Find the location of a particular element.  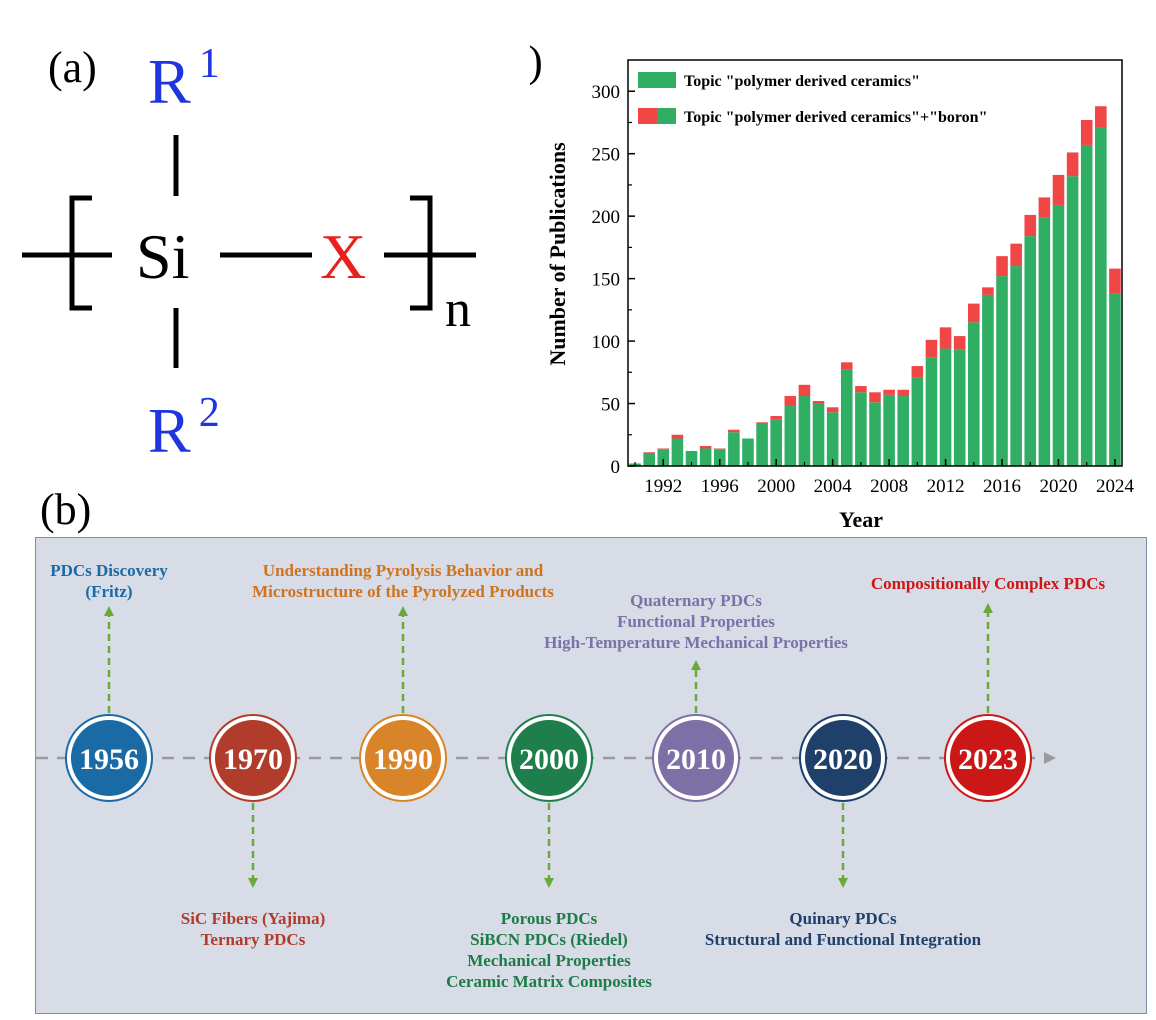

milestone-2000-circle is located at coordinates (549, 758).